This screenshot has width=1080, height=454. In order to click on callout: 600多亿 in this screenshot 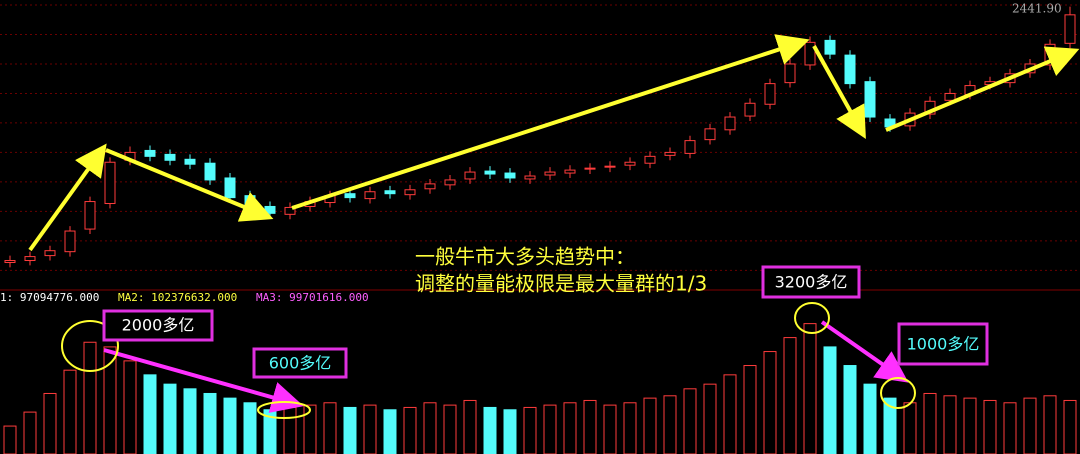, I will do `click(300, 363)`.